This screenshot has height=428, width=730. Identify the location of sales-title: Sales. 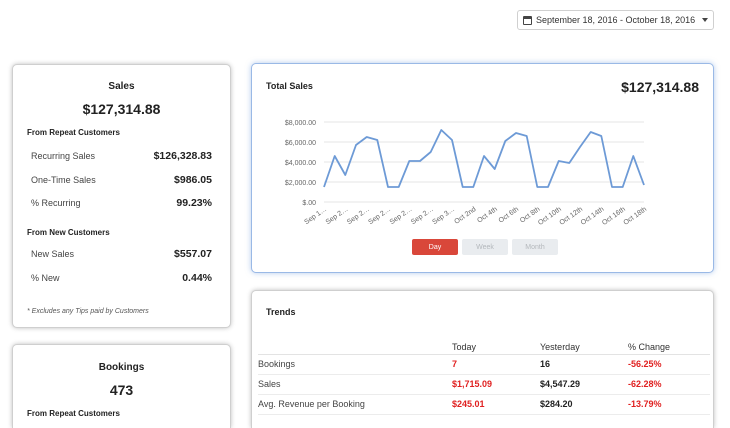
(121, 86).